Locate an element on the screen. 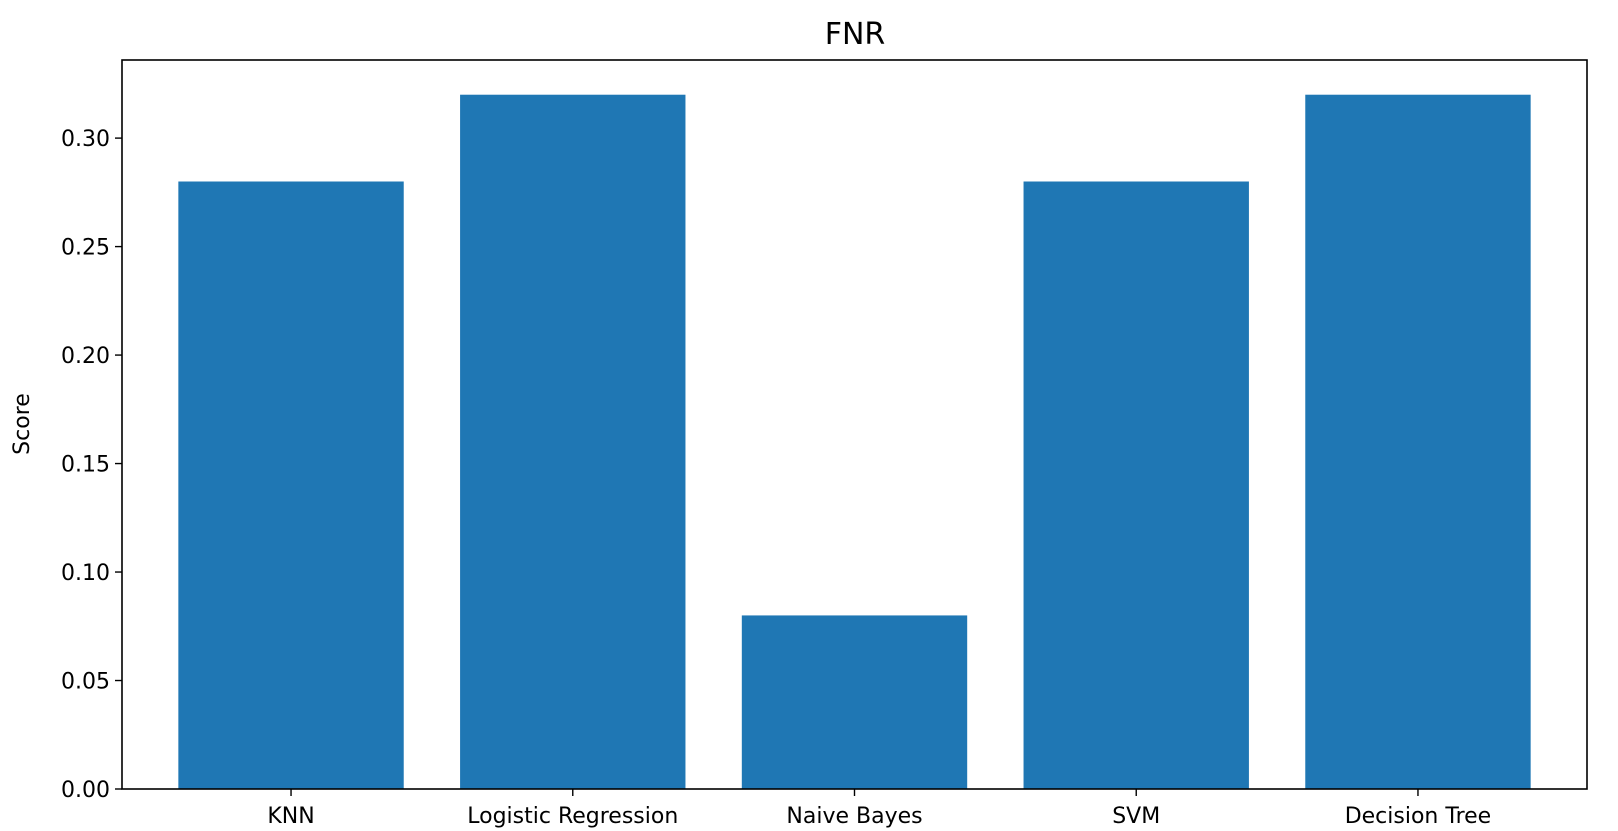  y-tick-label: 0.25 is located at coordinates (85, 248).